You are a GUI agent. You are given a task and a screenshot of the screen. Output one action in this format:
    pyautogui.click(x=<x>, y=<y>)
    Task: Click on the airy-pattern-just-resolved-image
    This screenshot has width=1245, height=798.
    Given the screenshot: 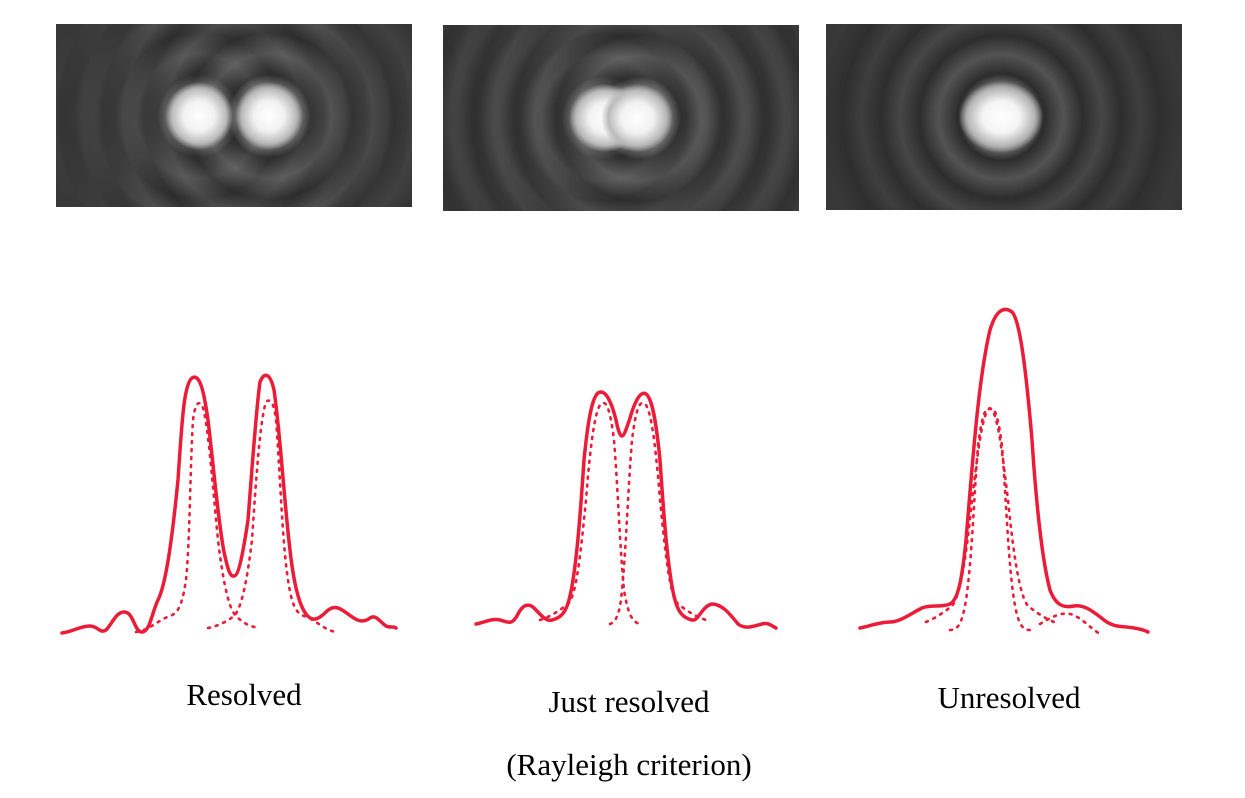 What is the action you would take?
    pyautogui.click(x=621, y=118)
    